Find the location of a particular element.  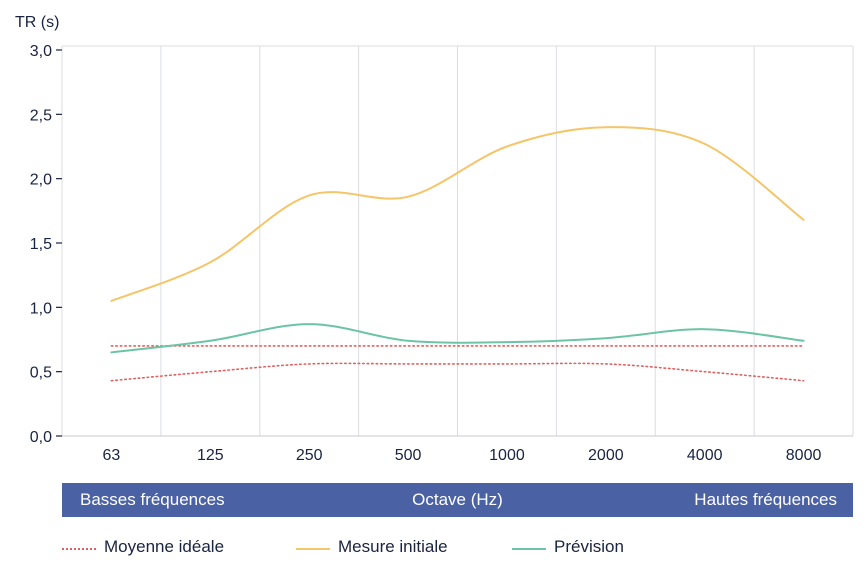

y-tick-label: 0,0 is located at coordinates (41, 437).